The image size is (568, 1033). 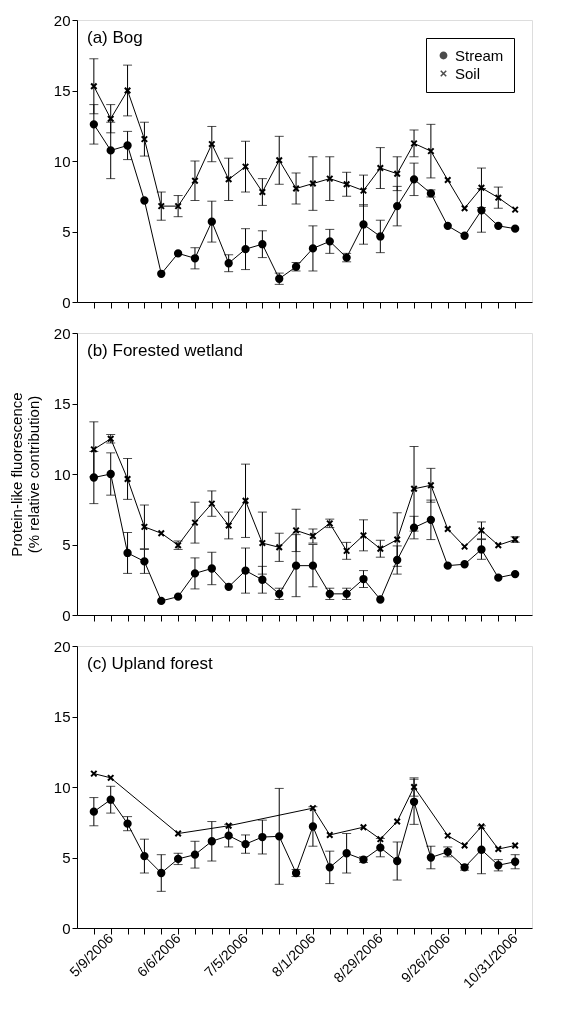 I want to click on legend-label: Stream, so click(x=479, y=55).